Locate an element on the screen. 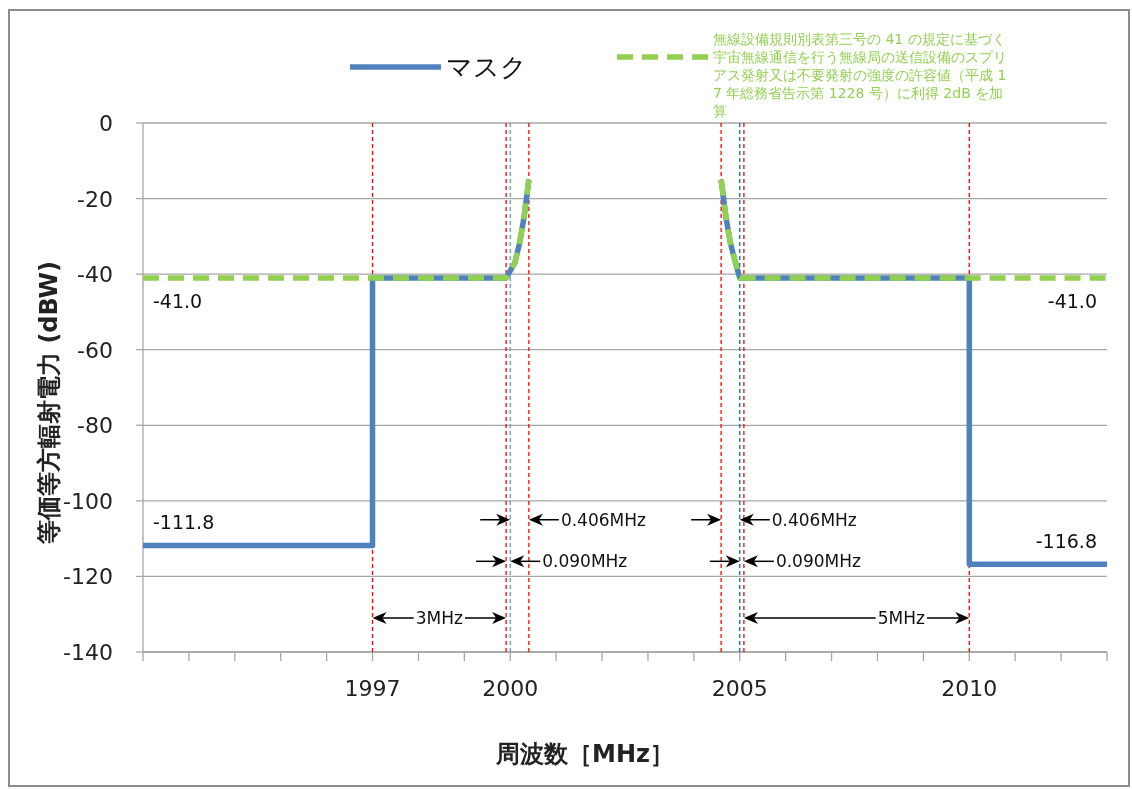  annotation: 5MHz is located at coordinates (901, 617).